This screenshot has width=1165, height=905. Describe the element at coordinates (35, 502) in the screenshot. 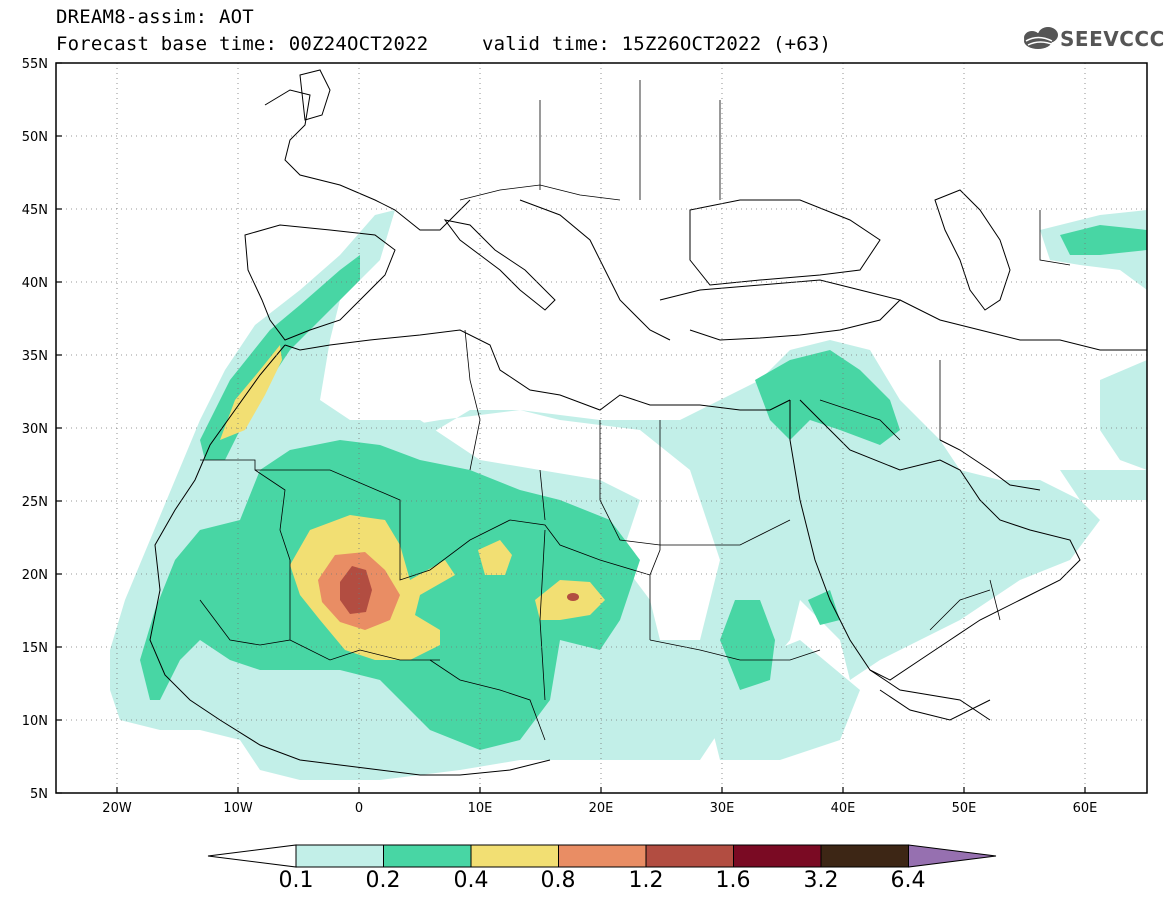

I see `lat-label: 25N` at that location.